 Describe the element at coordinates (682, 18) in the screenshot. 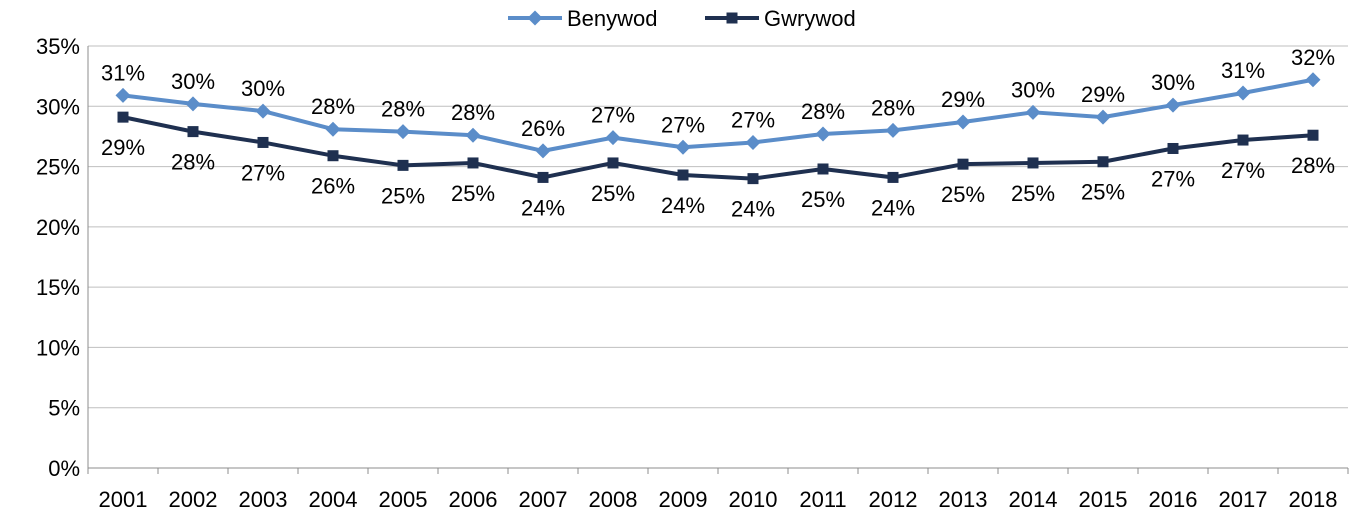

I see `legend: Benywod Gwrywod` at that location.